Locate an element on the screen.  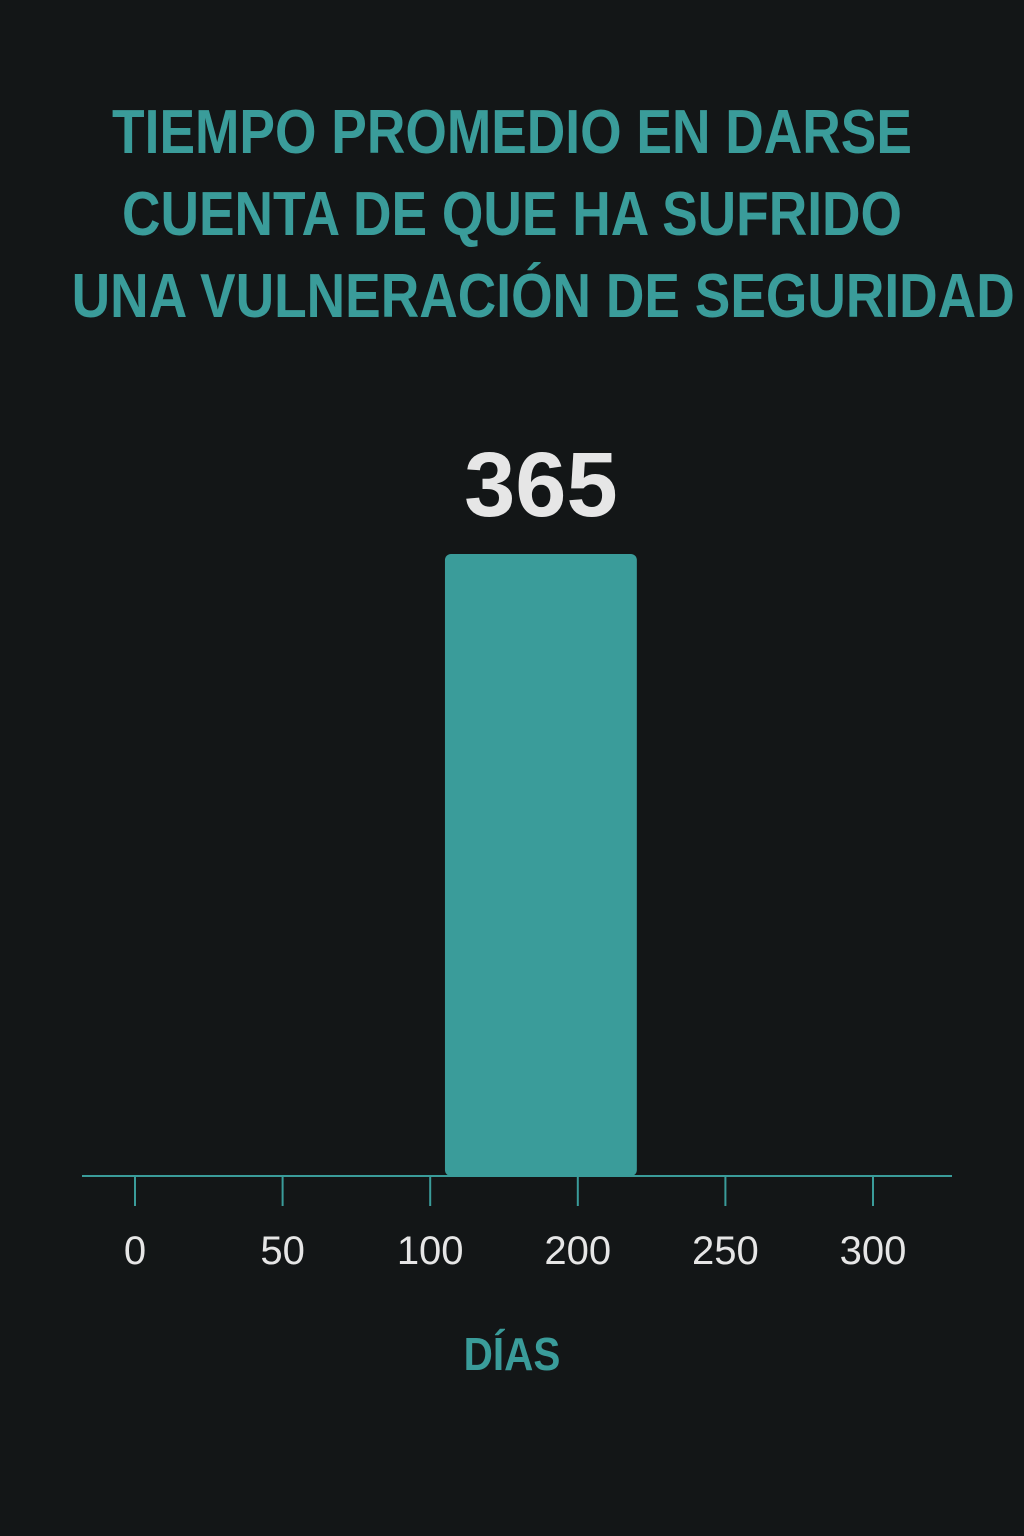
x-tick-label: 300 is located at coordinates (873, 1251).